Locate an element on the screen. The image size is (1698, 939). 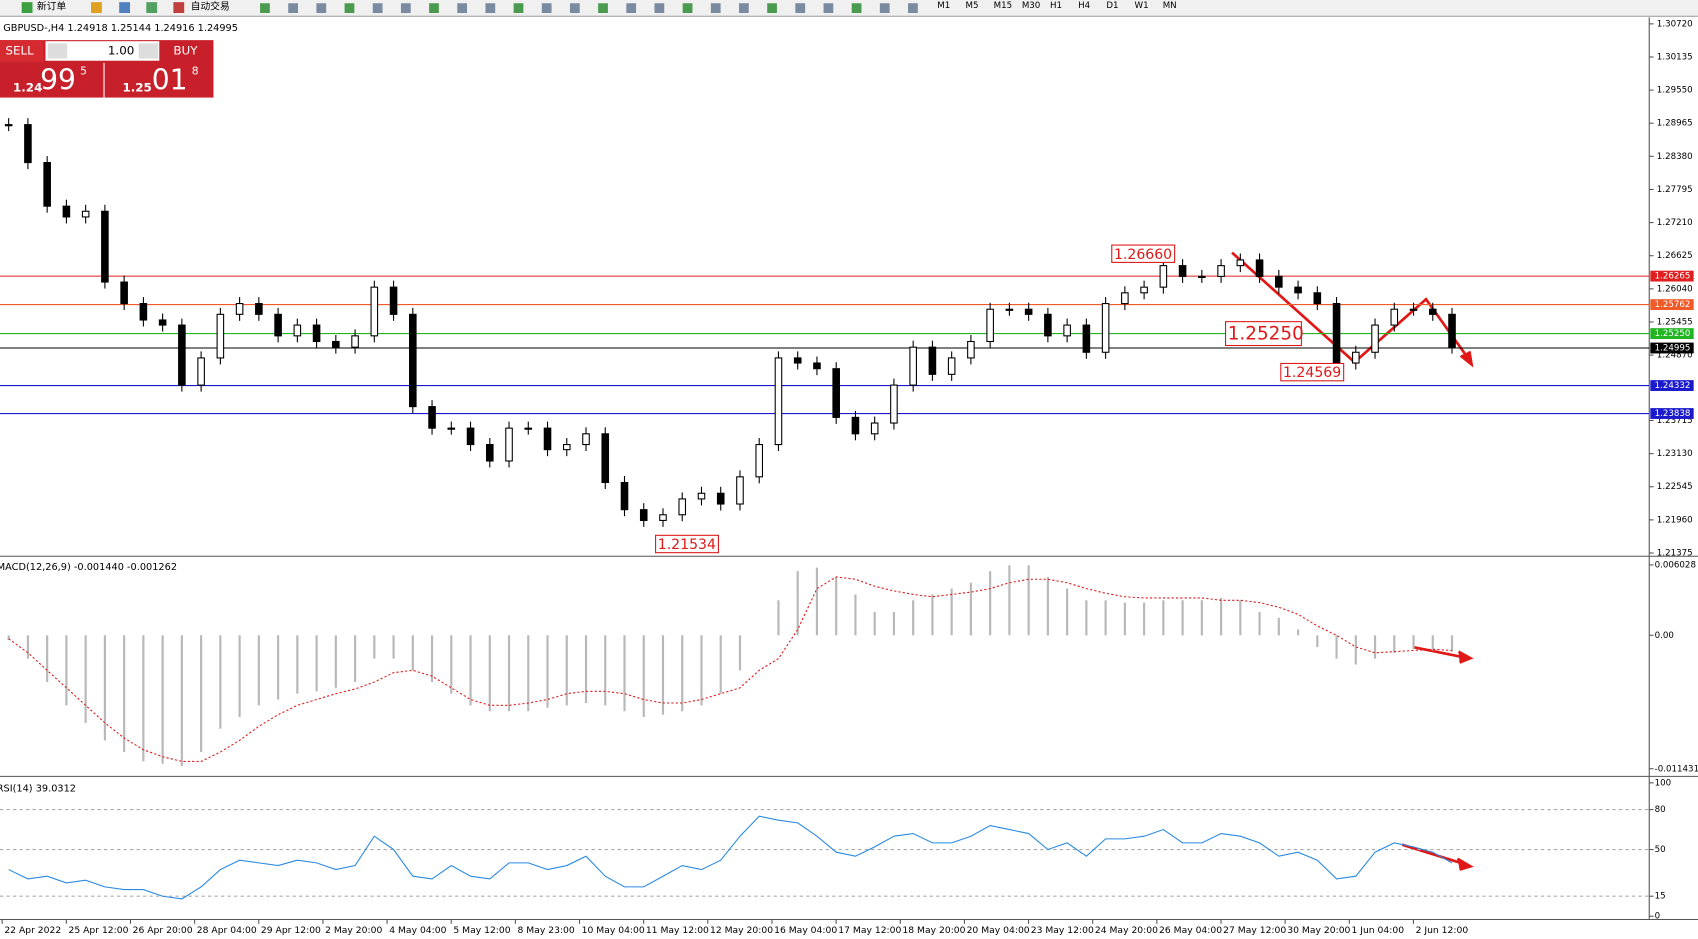
x-tick-label: 8 May 23:00 is located at coordinates (546, 930).